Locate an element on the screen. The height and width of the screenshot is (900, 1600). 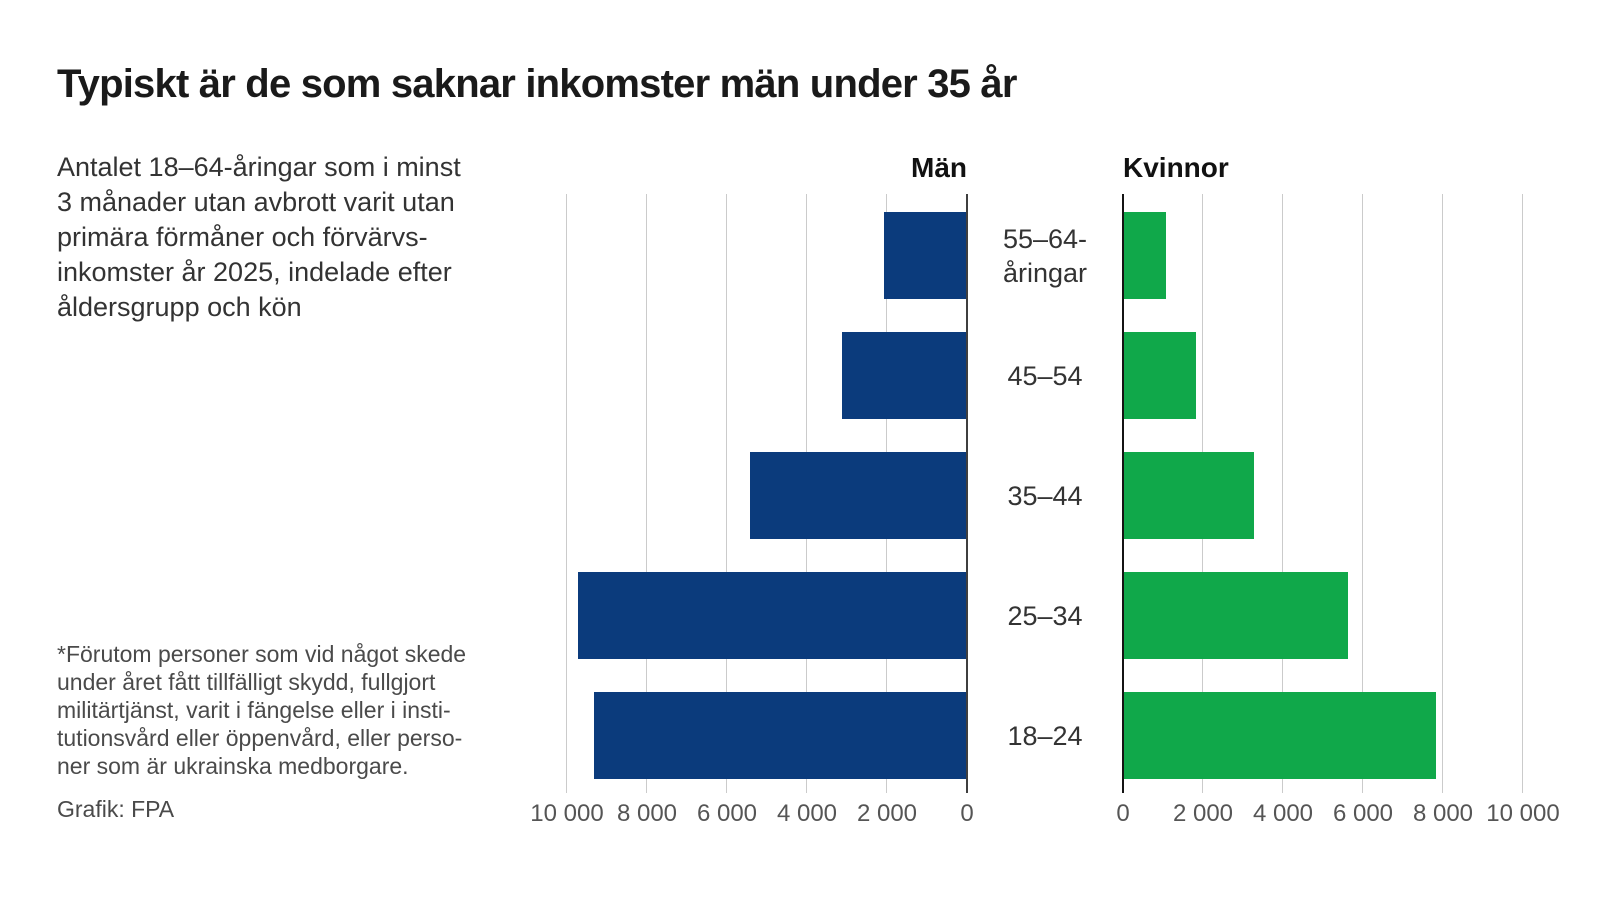
women-axis-tick-10000: 10 000 is located at coordinates (1523, 813).